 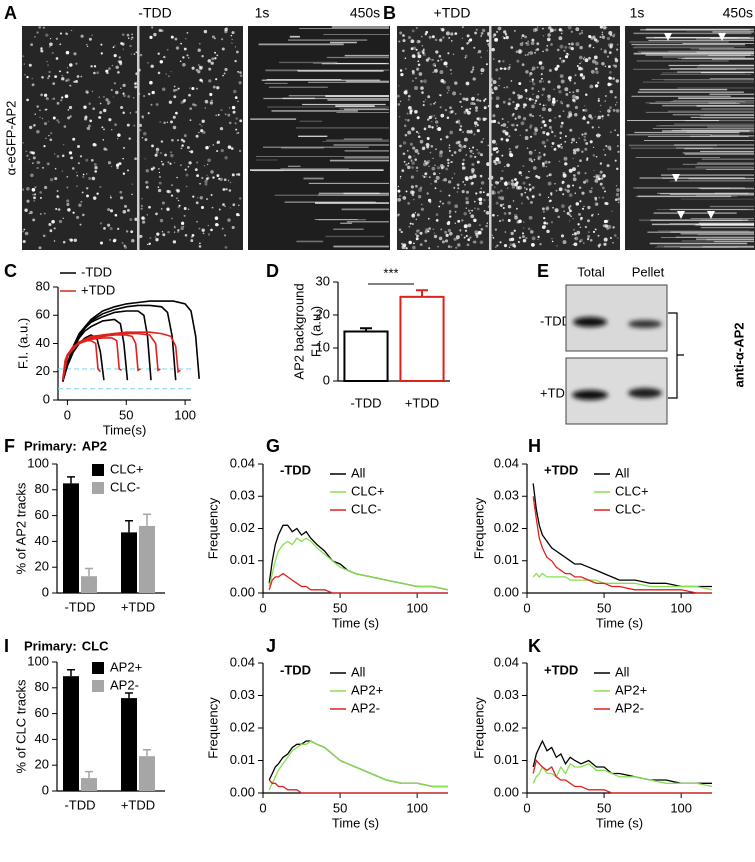 I want to click on y-axis-label: Frequency, so click(x=212, y=728).